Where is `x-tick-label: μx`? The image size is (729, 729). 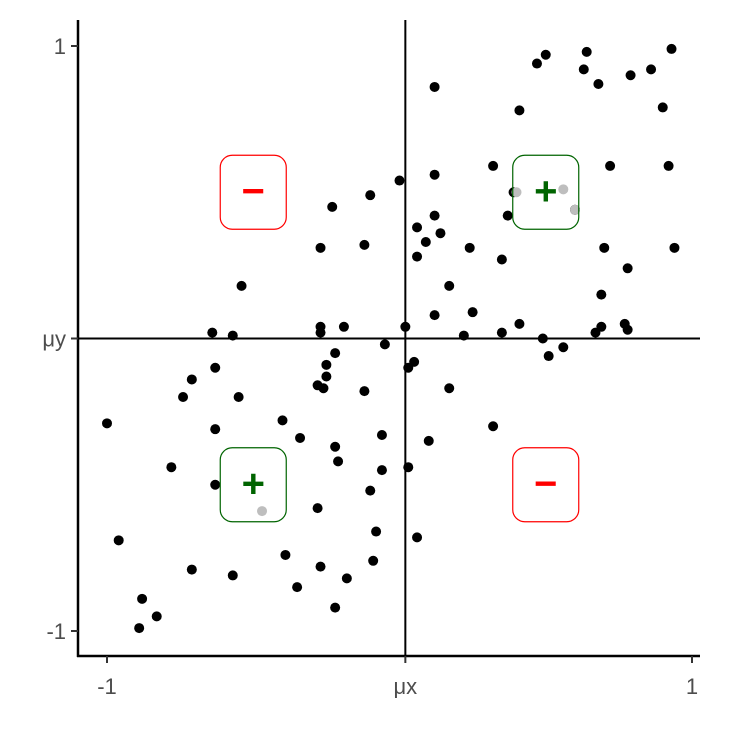 x-tick-label: μx is located at coordinates (406, 686).